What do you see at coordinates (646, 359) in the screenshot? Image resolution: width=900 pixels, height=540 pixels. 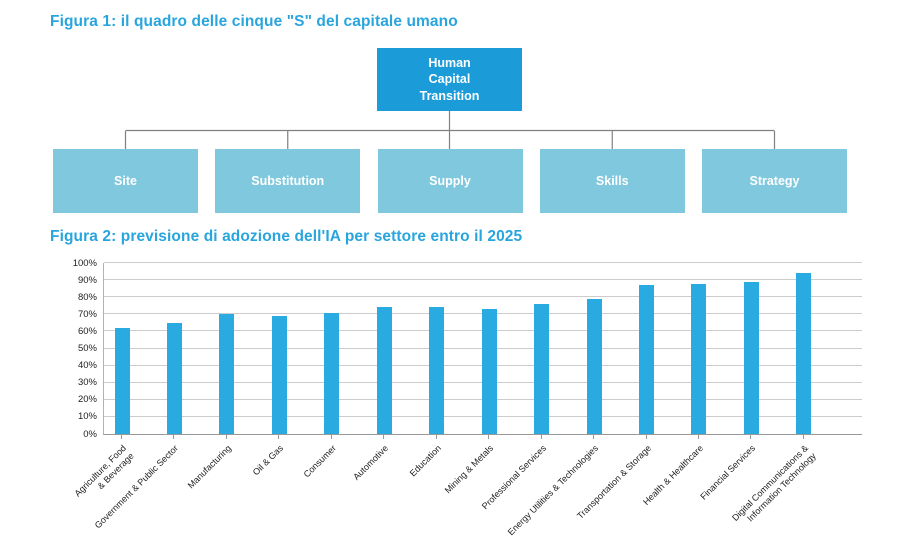 I see `bar-transportation-storage` at bounding box center [646, 359].